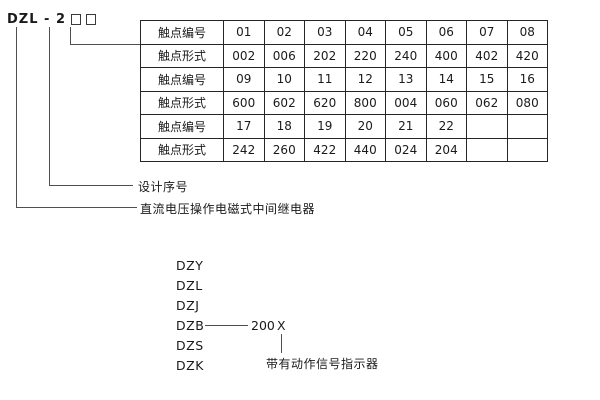 Image resolution: width=600 pixels, height=400 pixels. I want to click on contact-cell: 422, so click(325, 149).